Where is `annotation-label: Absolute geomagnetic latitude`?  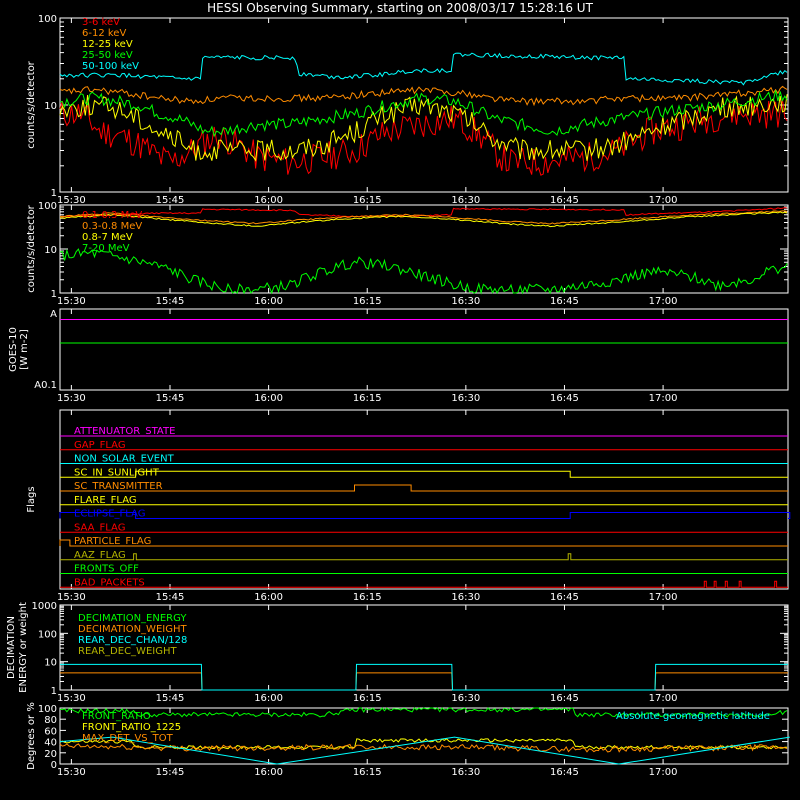
annotation-label: Absolute geomagnetic latitude is located at coordinates (693, 716).